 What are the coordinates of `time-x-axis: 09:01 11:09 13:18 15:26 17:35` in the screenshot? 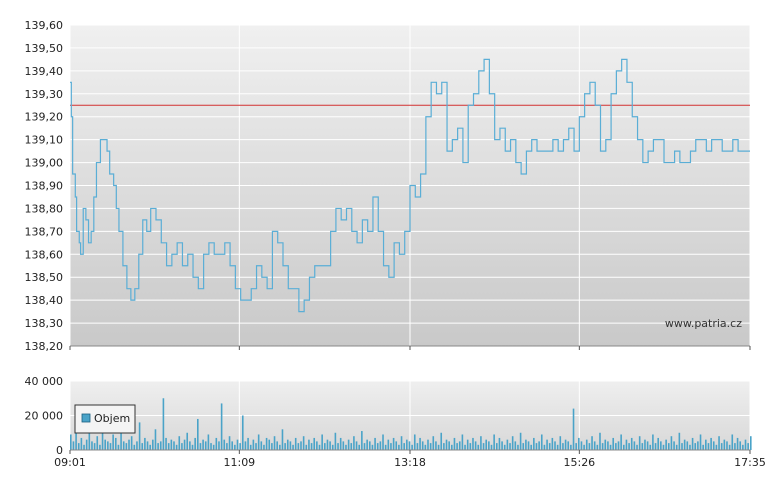 It's located at (410, 459).